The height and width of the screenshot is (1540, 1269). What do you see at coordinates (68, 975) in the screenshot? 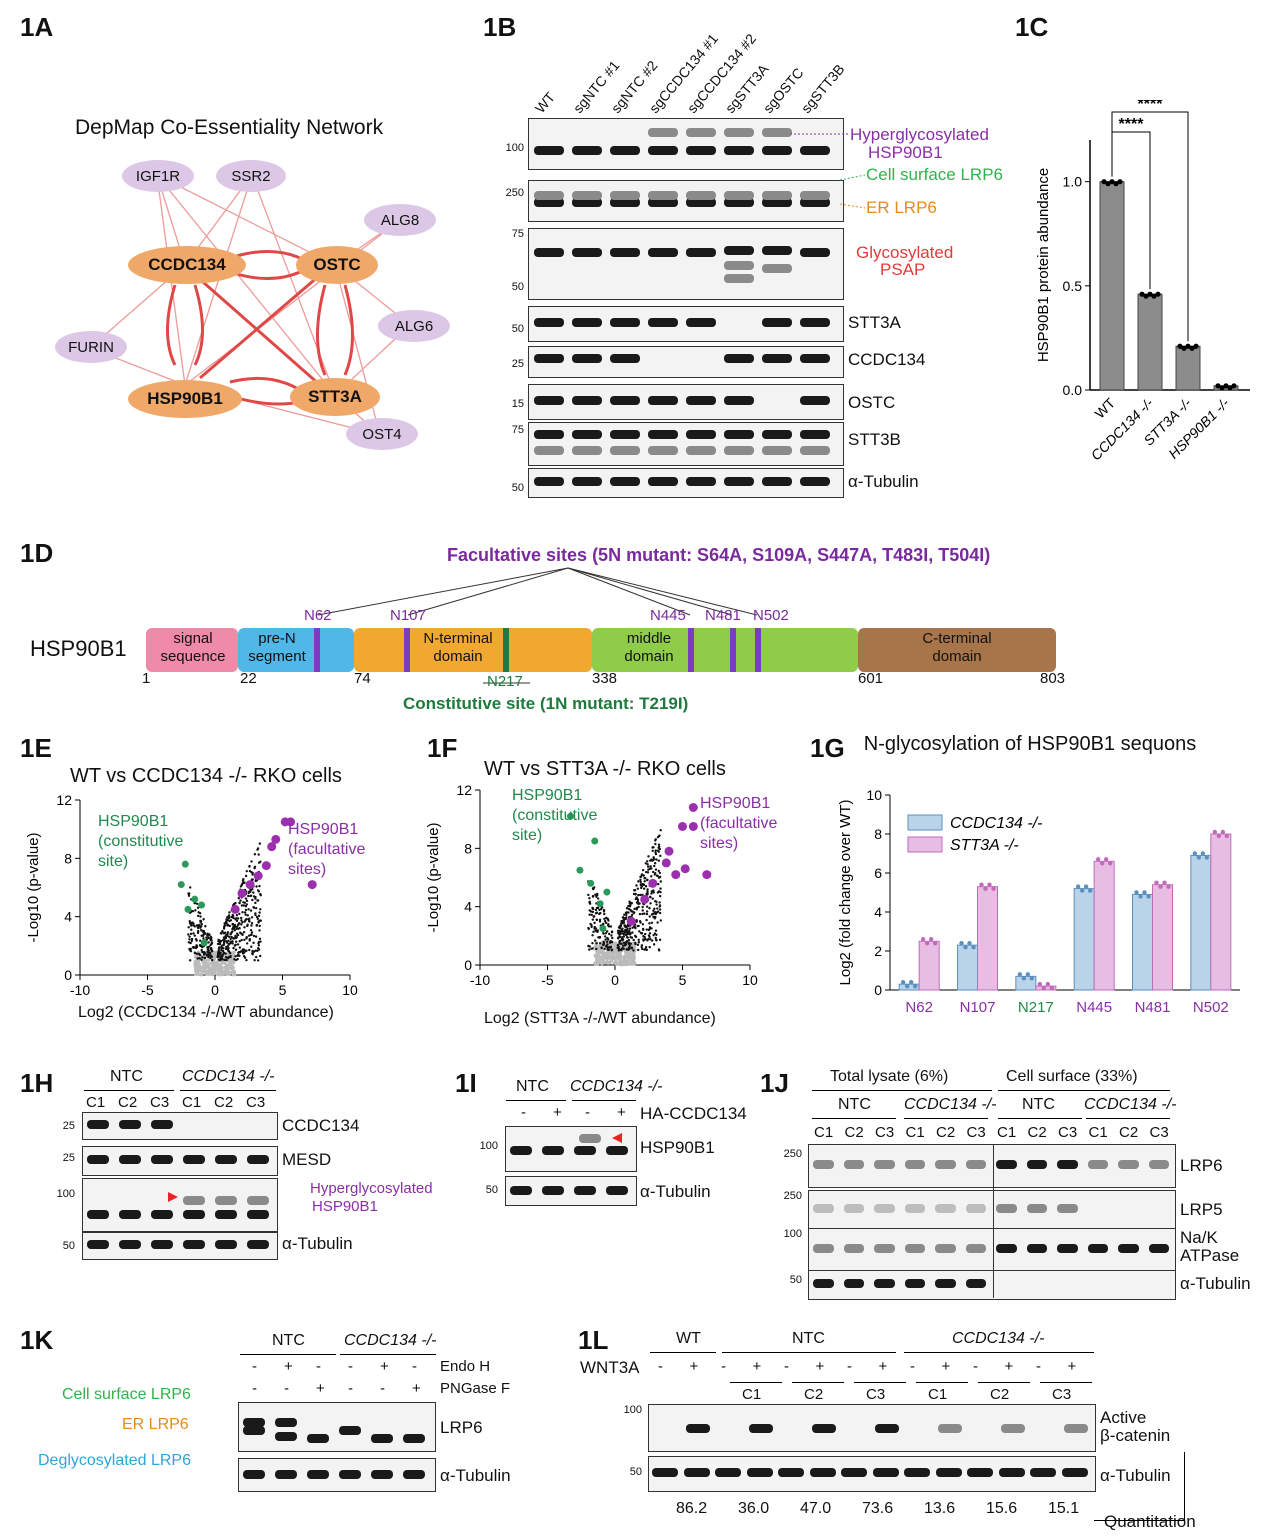
I see `y-tick: 0` at bounding box center [68, 975].